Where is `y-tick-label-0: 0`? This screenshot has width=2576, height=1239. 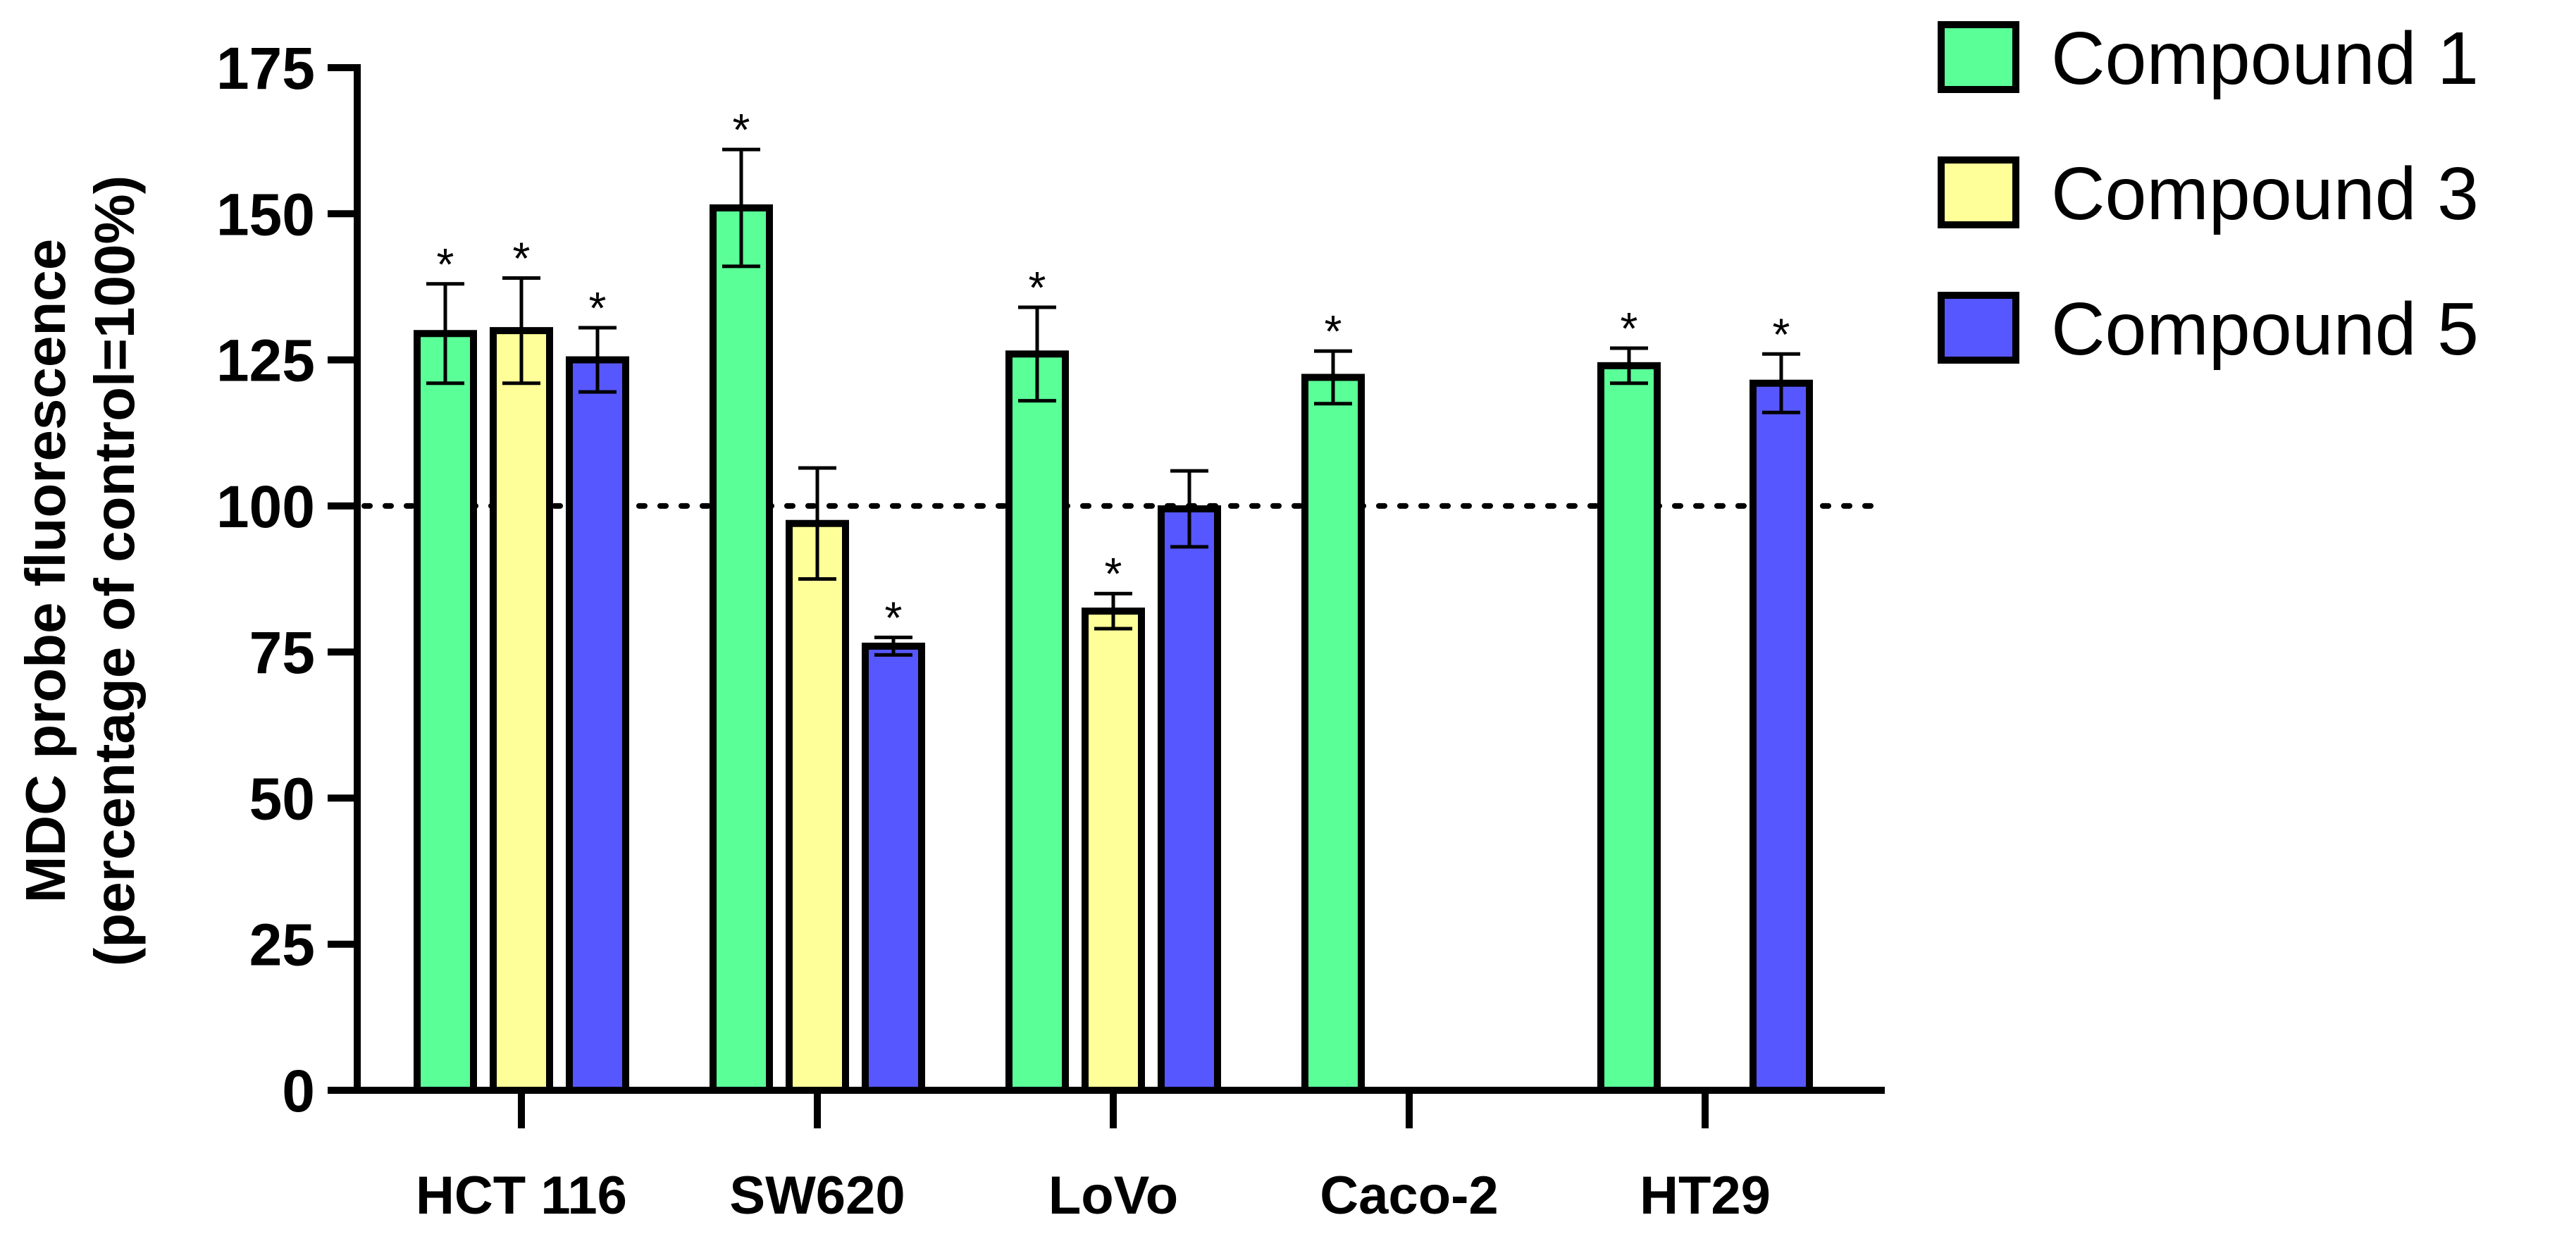
y-tick-label-0: 0 is located at coordinates (298, 1091).